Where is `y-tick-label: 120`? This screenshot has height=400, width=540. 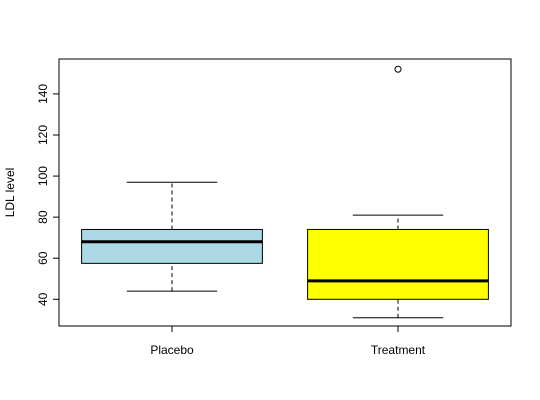
y-tick-label: 120 is located at coordinates (43, 135).